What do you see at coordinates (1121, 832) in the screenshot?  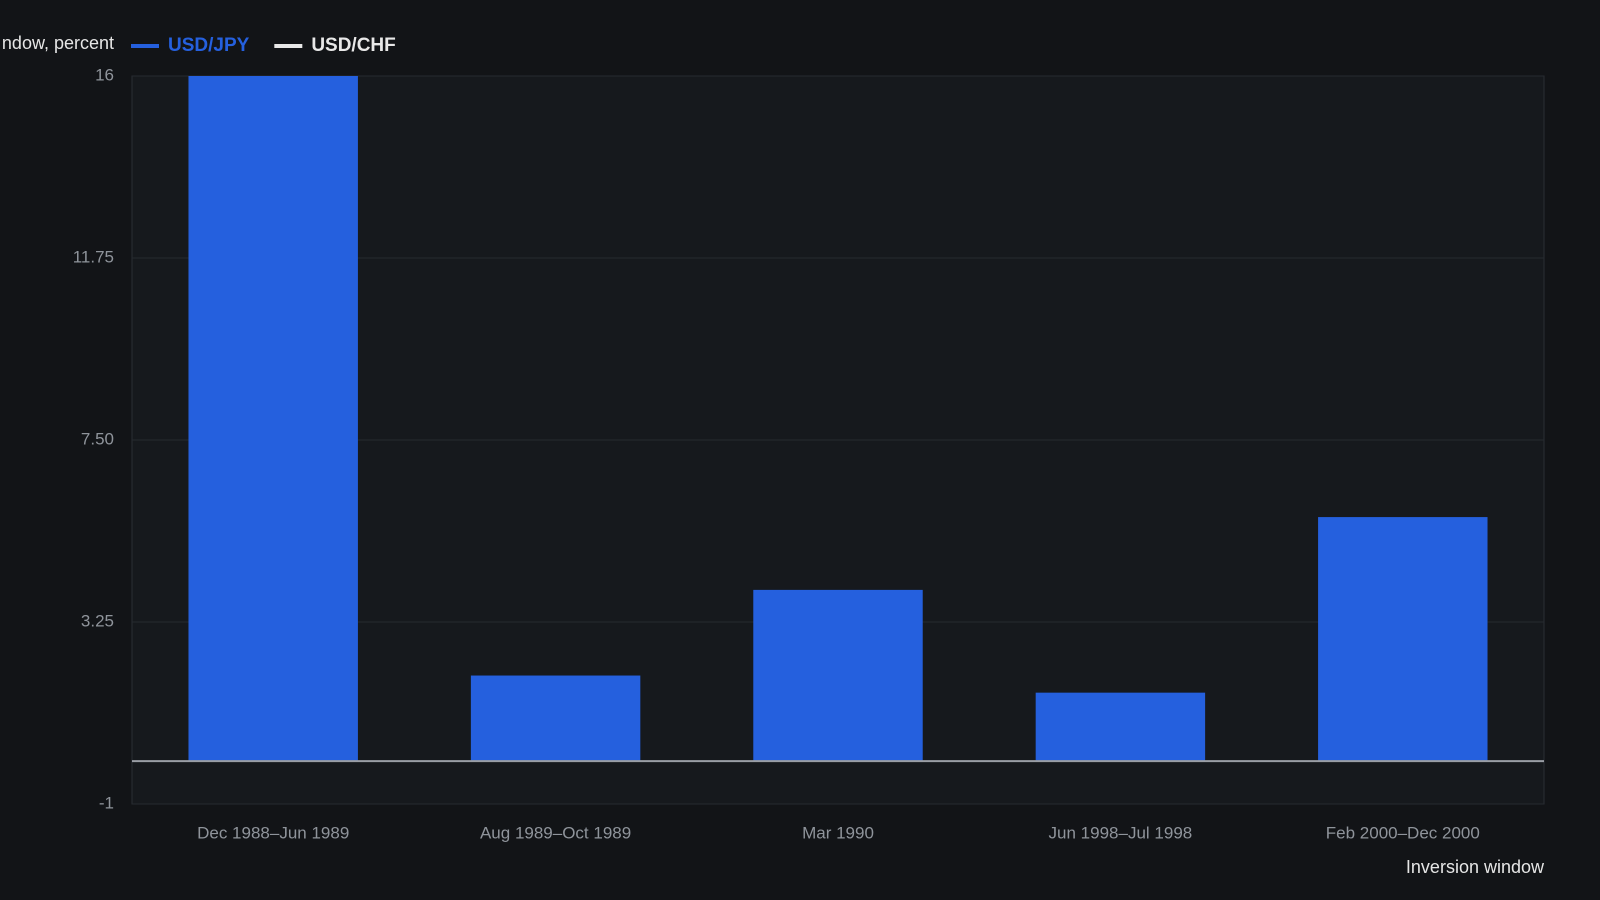 I see `x-tick-label: Jun 1998–Jul 1998` at bounding box center [1121, 832].